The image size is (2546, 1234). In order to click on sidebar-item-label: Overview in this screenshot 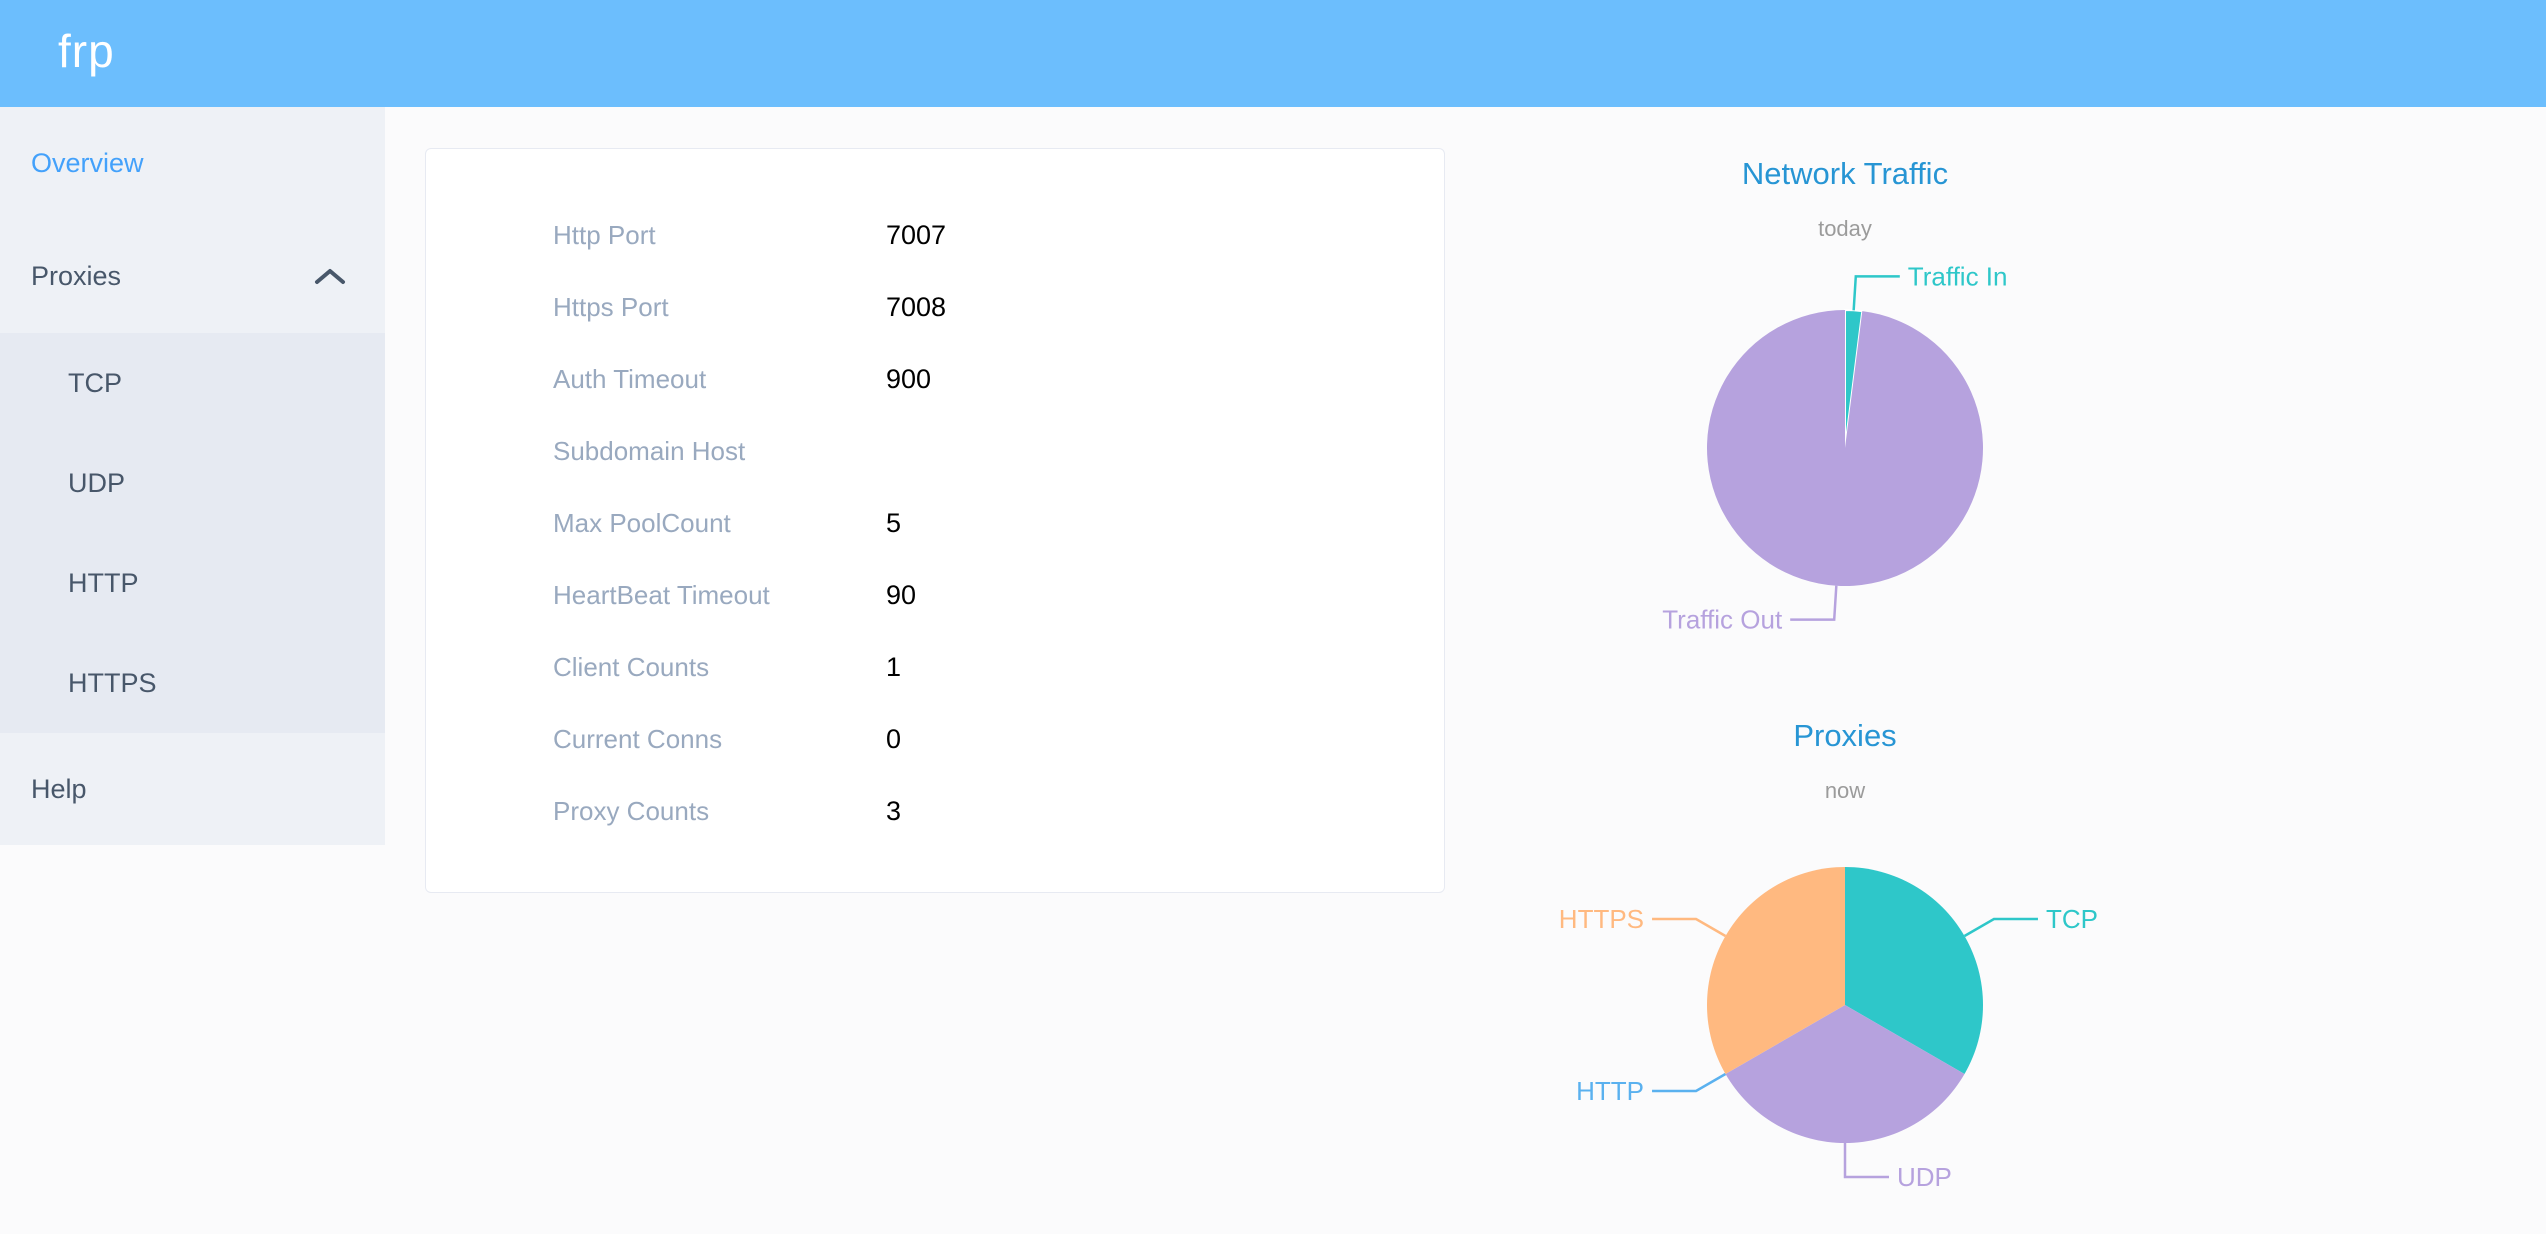, I will do `click(87, 163)`.